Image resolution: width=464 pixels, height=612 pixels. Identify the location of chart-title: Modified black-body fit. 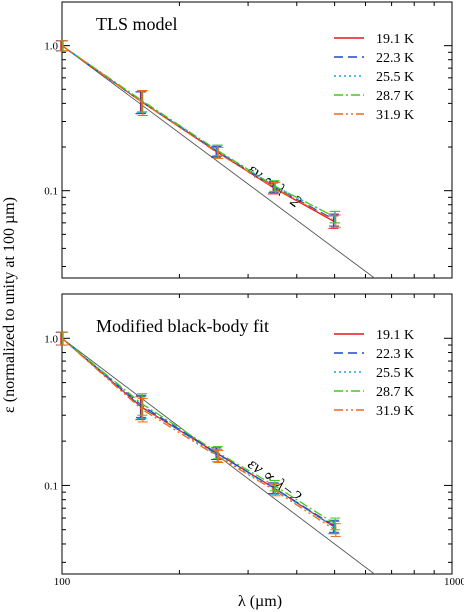
(182, 326).